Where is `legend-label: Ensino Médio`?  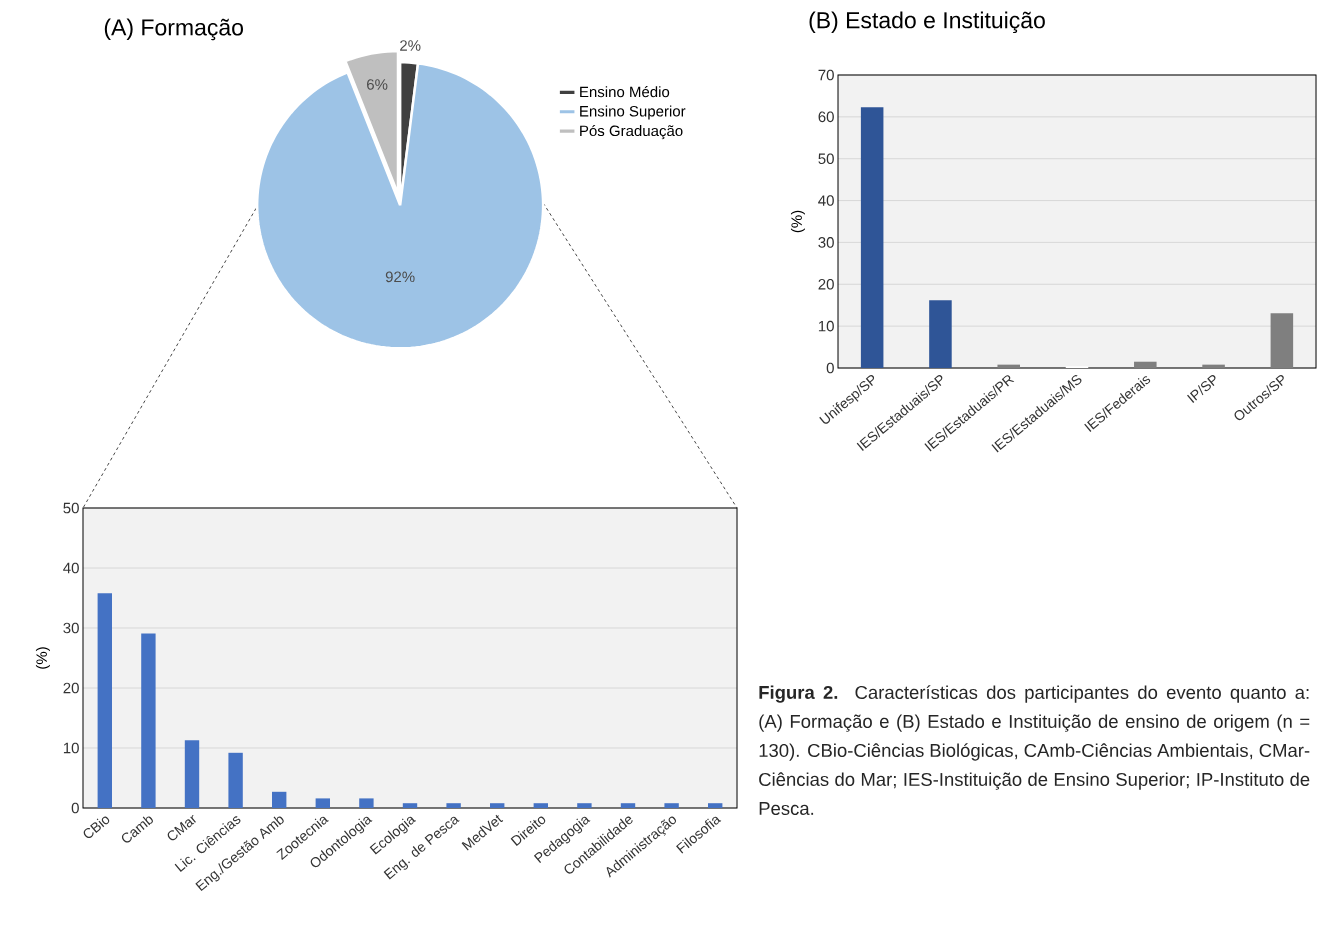 legend-label: Ensino Médio is located at coordinates (625, 92).